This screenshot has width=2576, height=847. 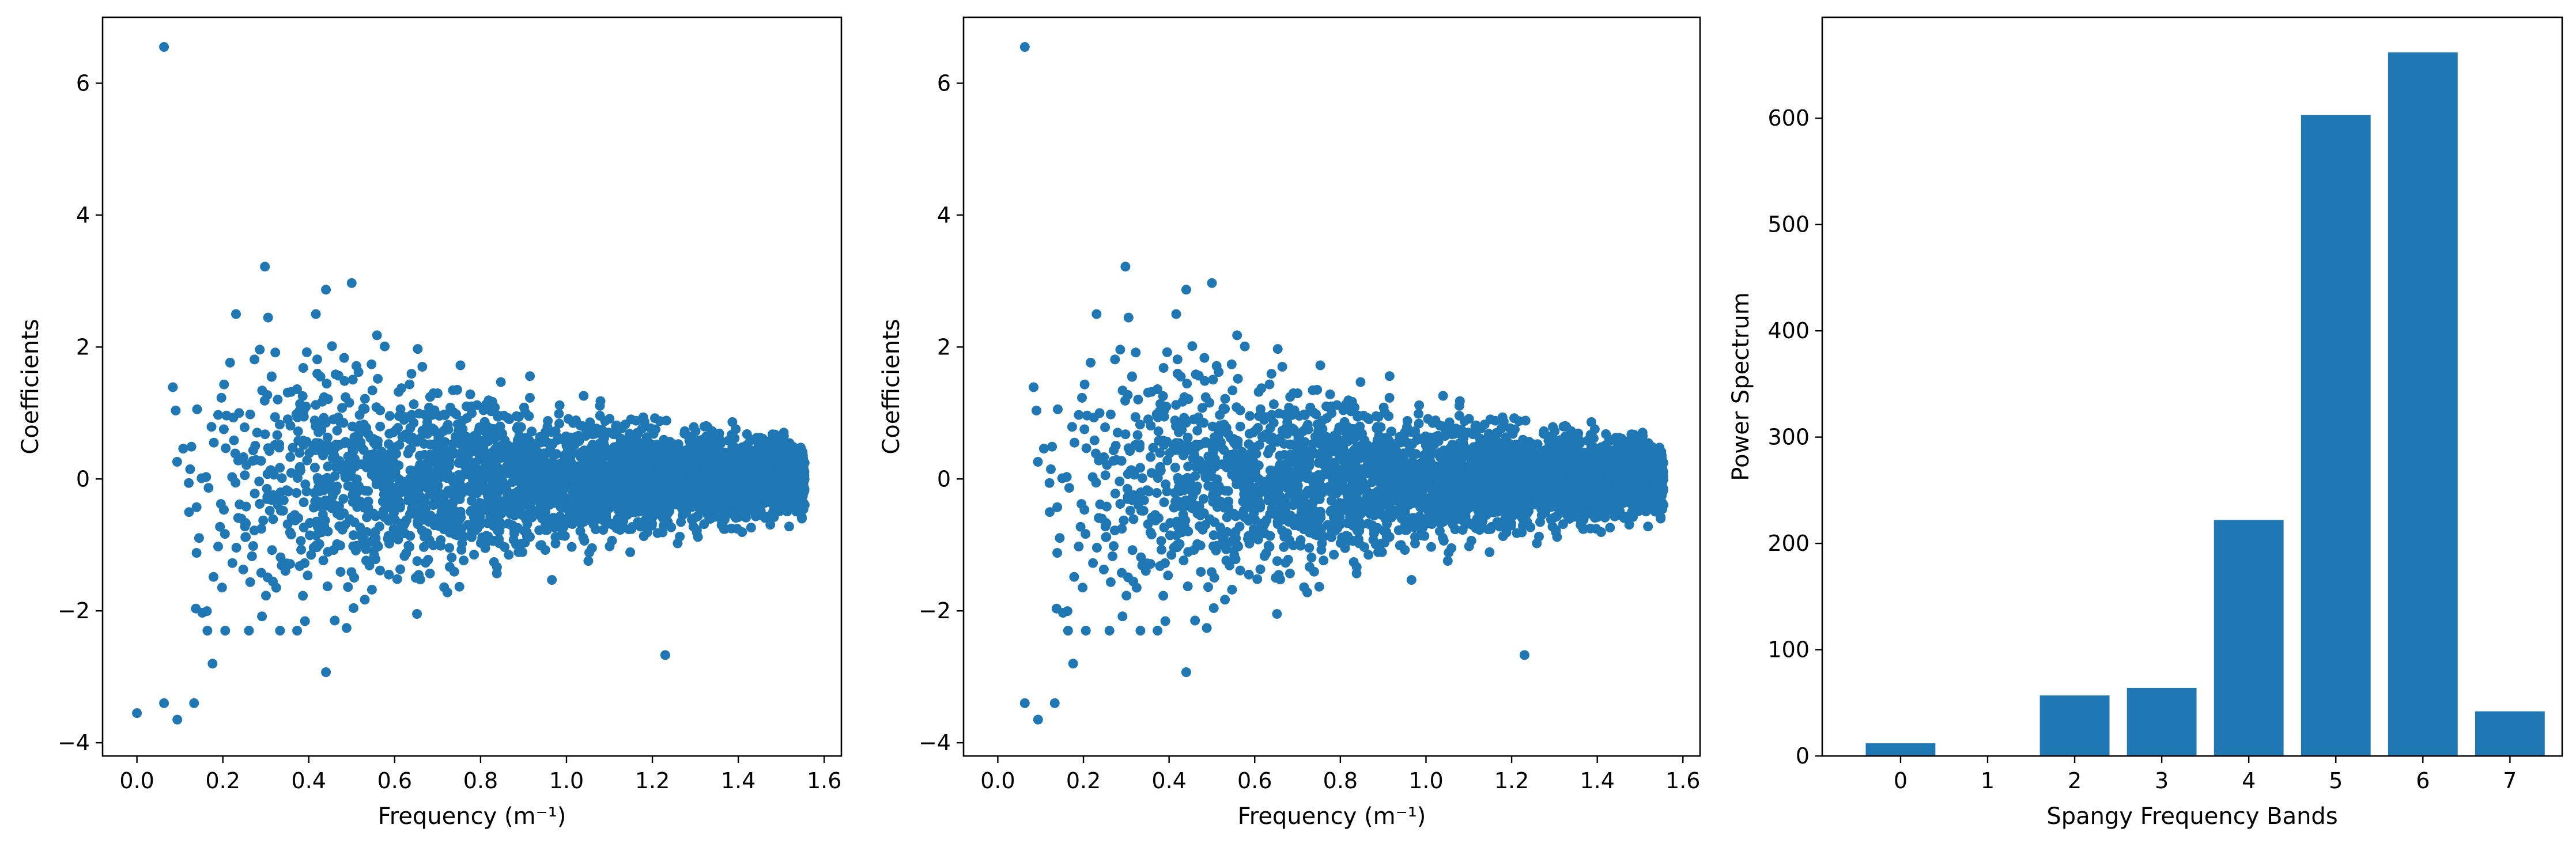 What do you see at coordinates (31, 386) in the screenshot?
I see `y-axis-label: Coefficients` at bounding box center [31, 386].